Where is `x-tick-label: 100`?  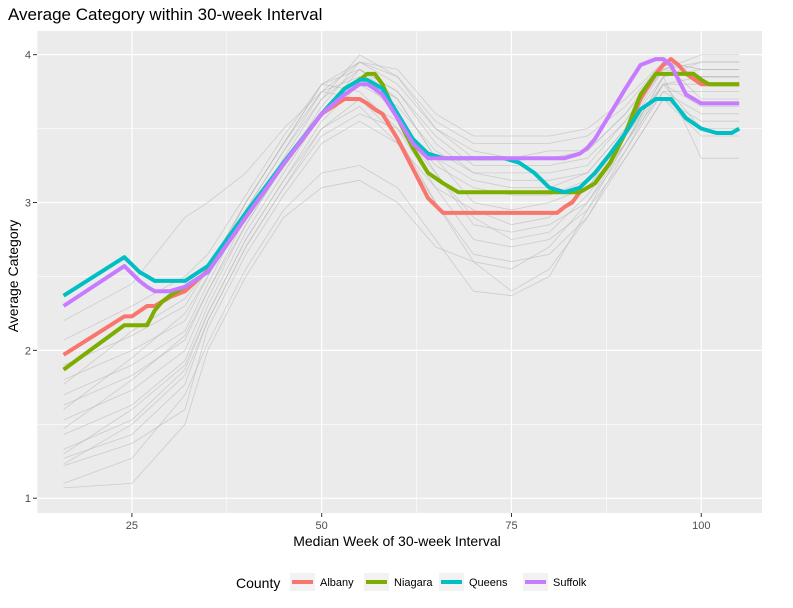 x-tick-label: 100 is located at coordinates (701, 526).